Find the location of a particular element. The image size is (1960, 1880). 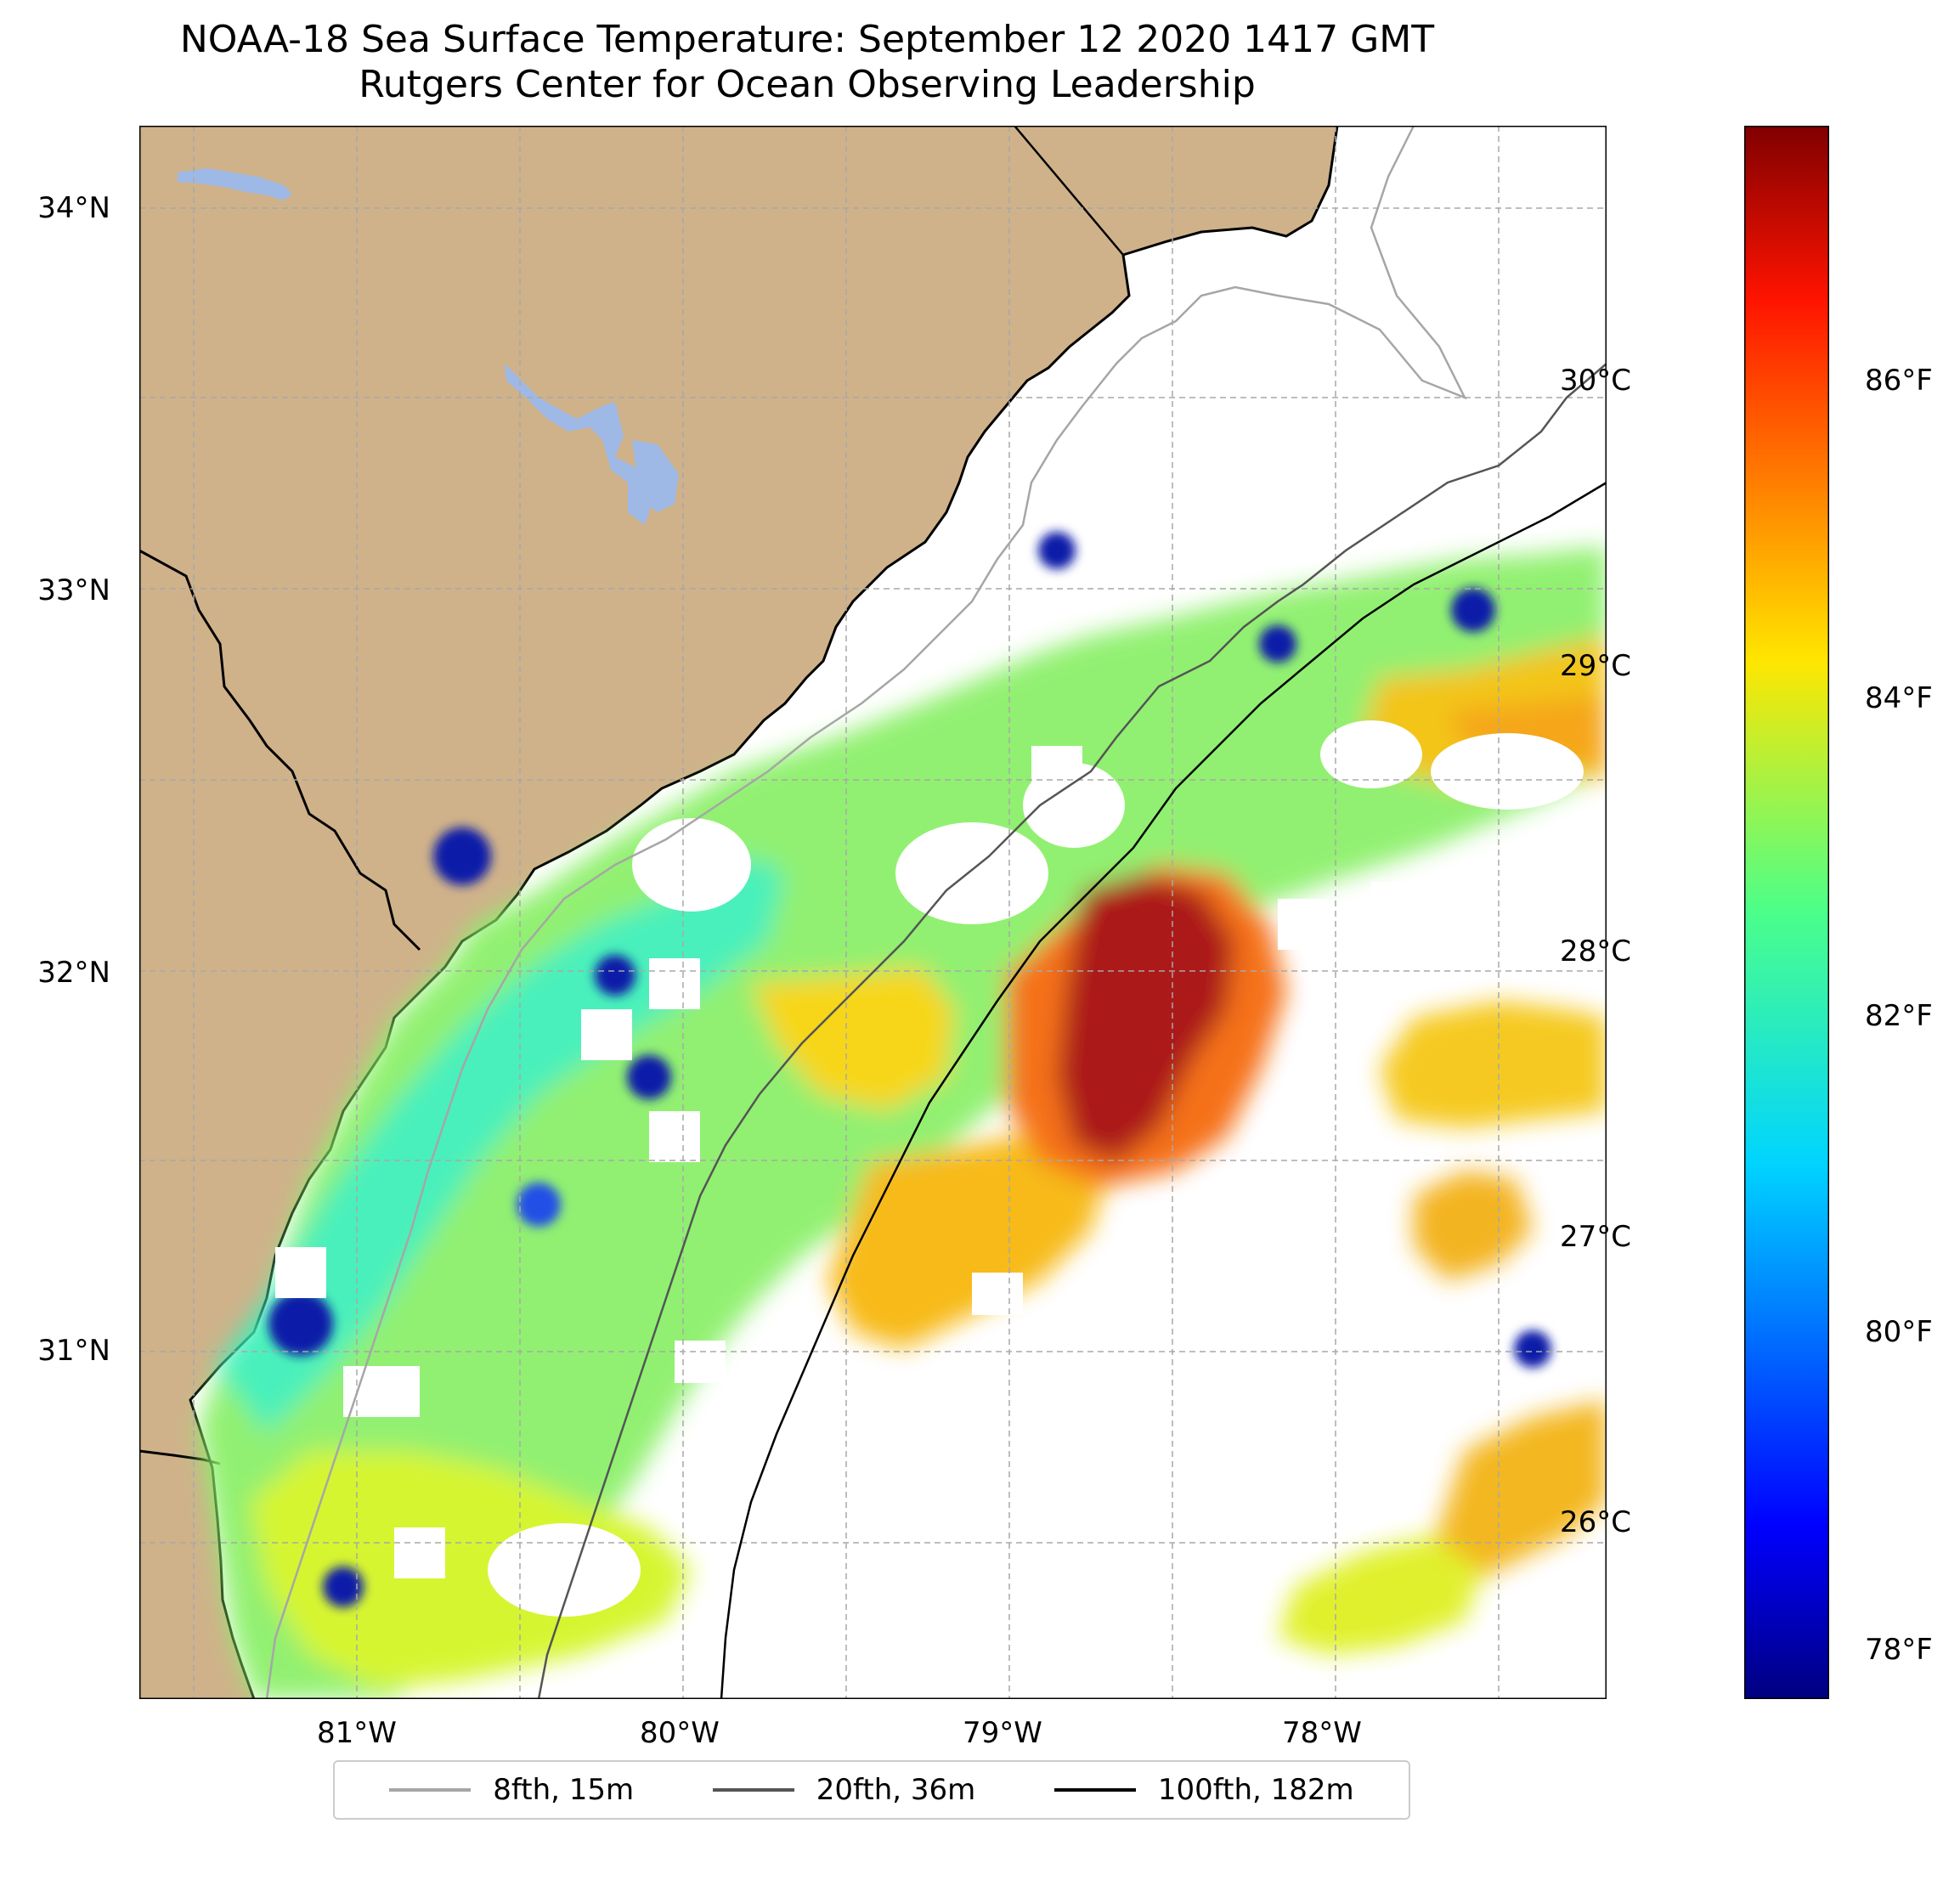

colorbar-label-29c: 29°C is located at coordinates (1595, 666).